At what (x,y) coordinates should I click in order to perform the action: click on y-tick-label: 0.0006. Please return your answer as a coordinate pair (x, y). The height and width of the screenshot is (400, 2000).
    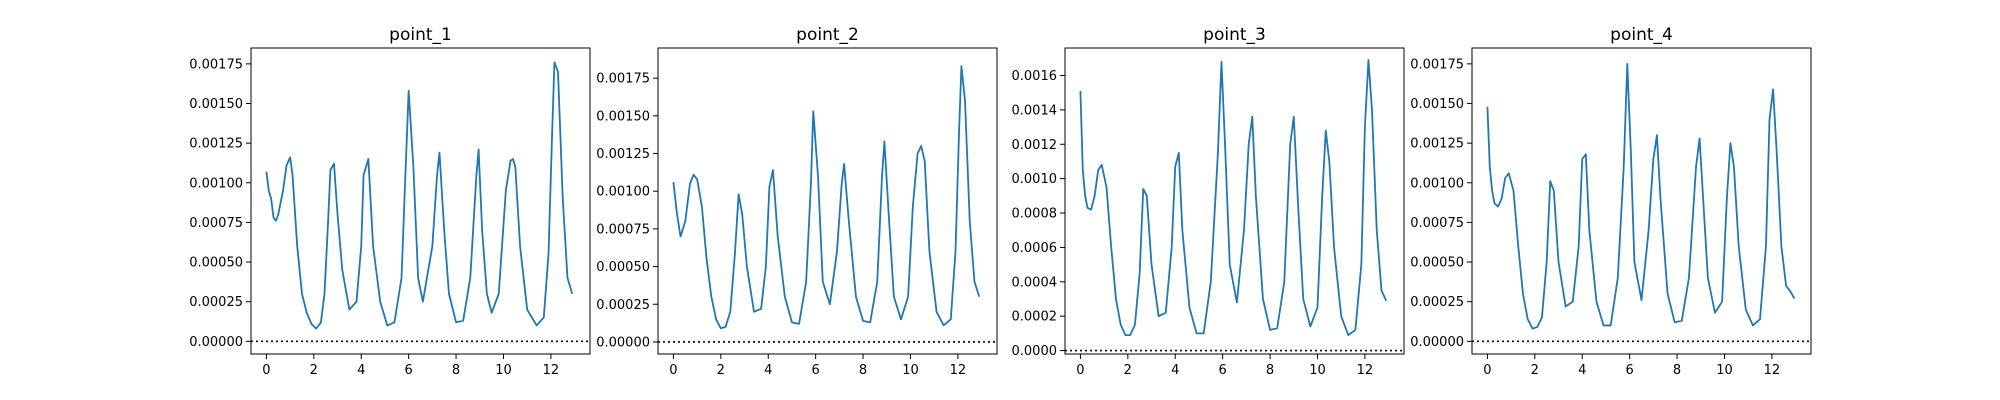
    Looking at the image, I should click on (1035, 248).